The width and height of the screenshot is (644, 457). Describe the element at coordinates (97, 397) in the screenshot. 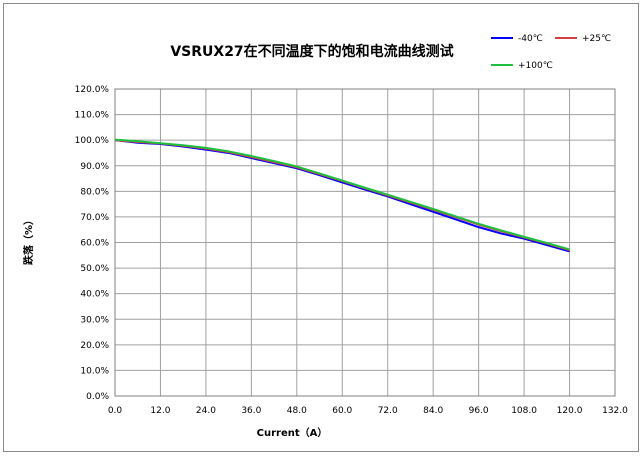

I see `y-tick-label: 0.0%` at that location.